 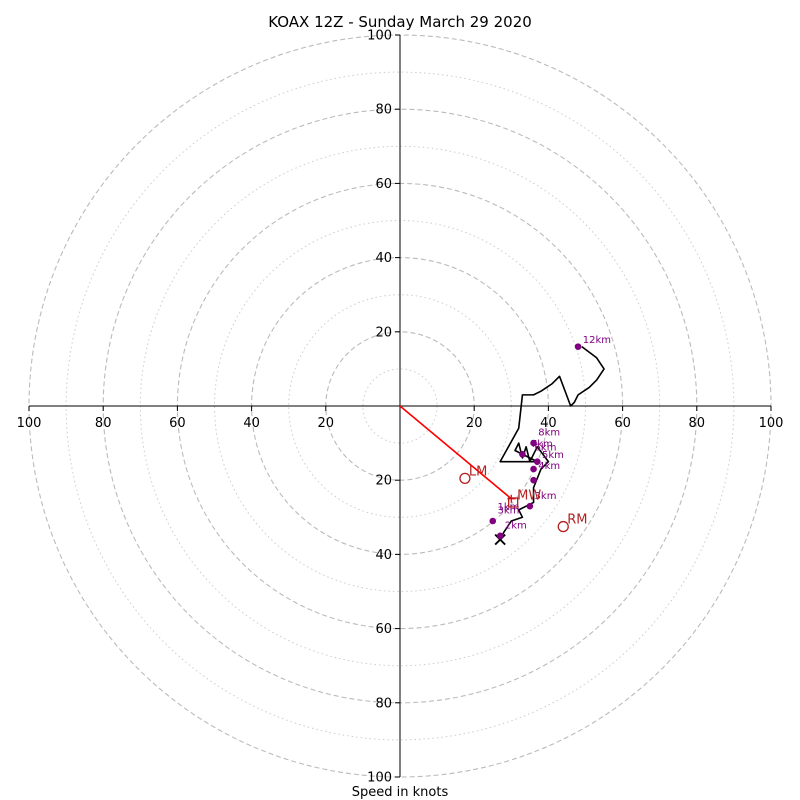 I want to click on storm-motion-markers: LM MW RM, so click(x=523, y=498).